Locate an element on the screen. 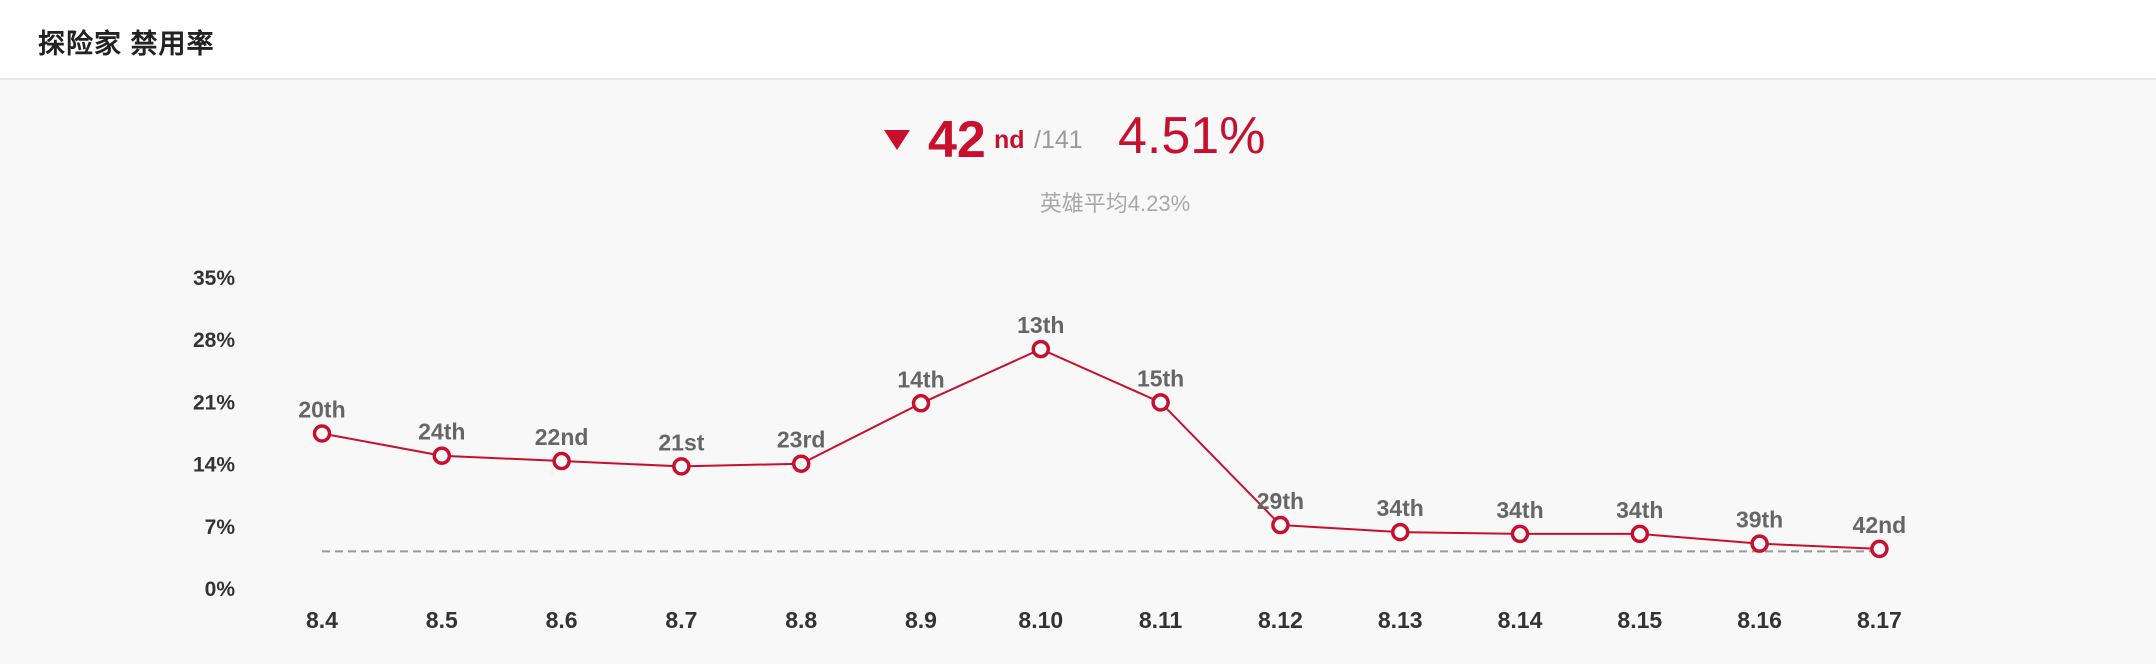  y-tick-label: 28% is located at coordinates (214, 340).